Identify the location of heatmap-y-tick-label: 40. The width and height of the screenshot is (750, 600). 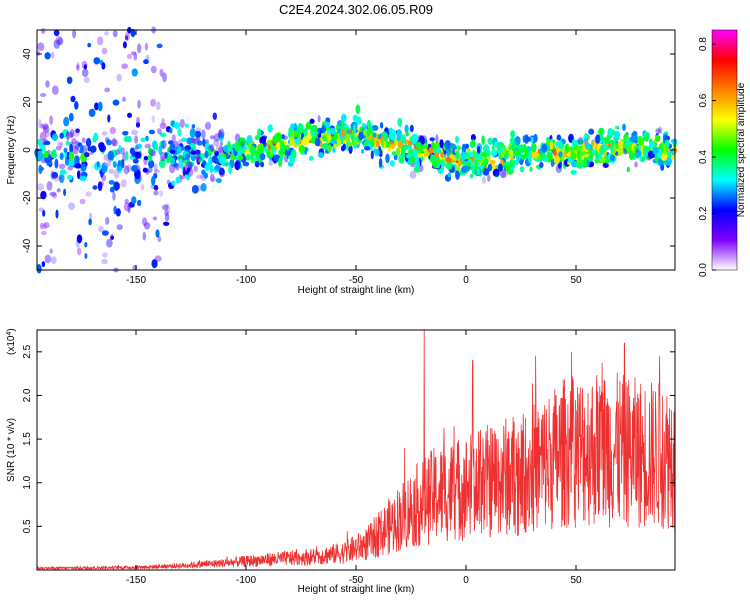
(27, 54).